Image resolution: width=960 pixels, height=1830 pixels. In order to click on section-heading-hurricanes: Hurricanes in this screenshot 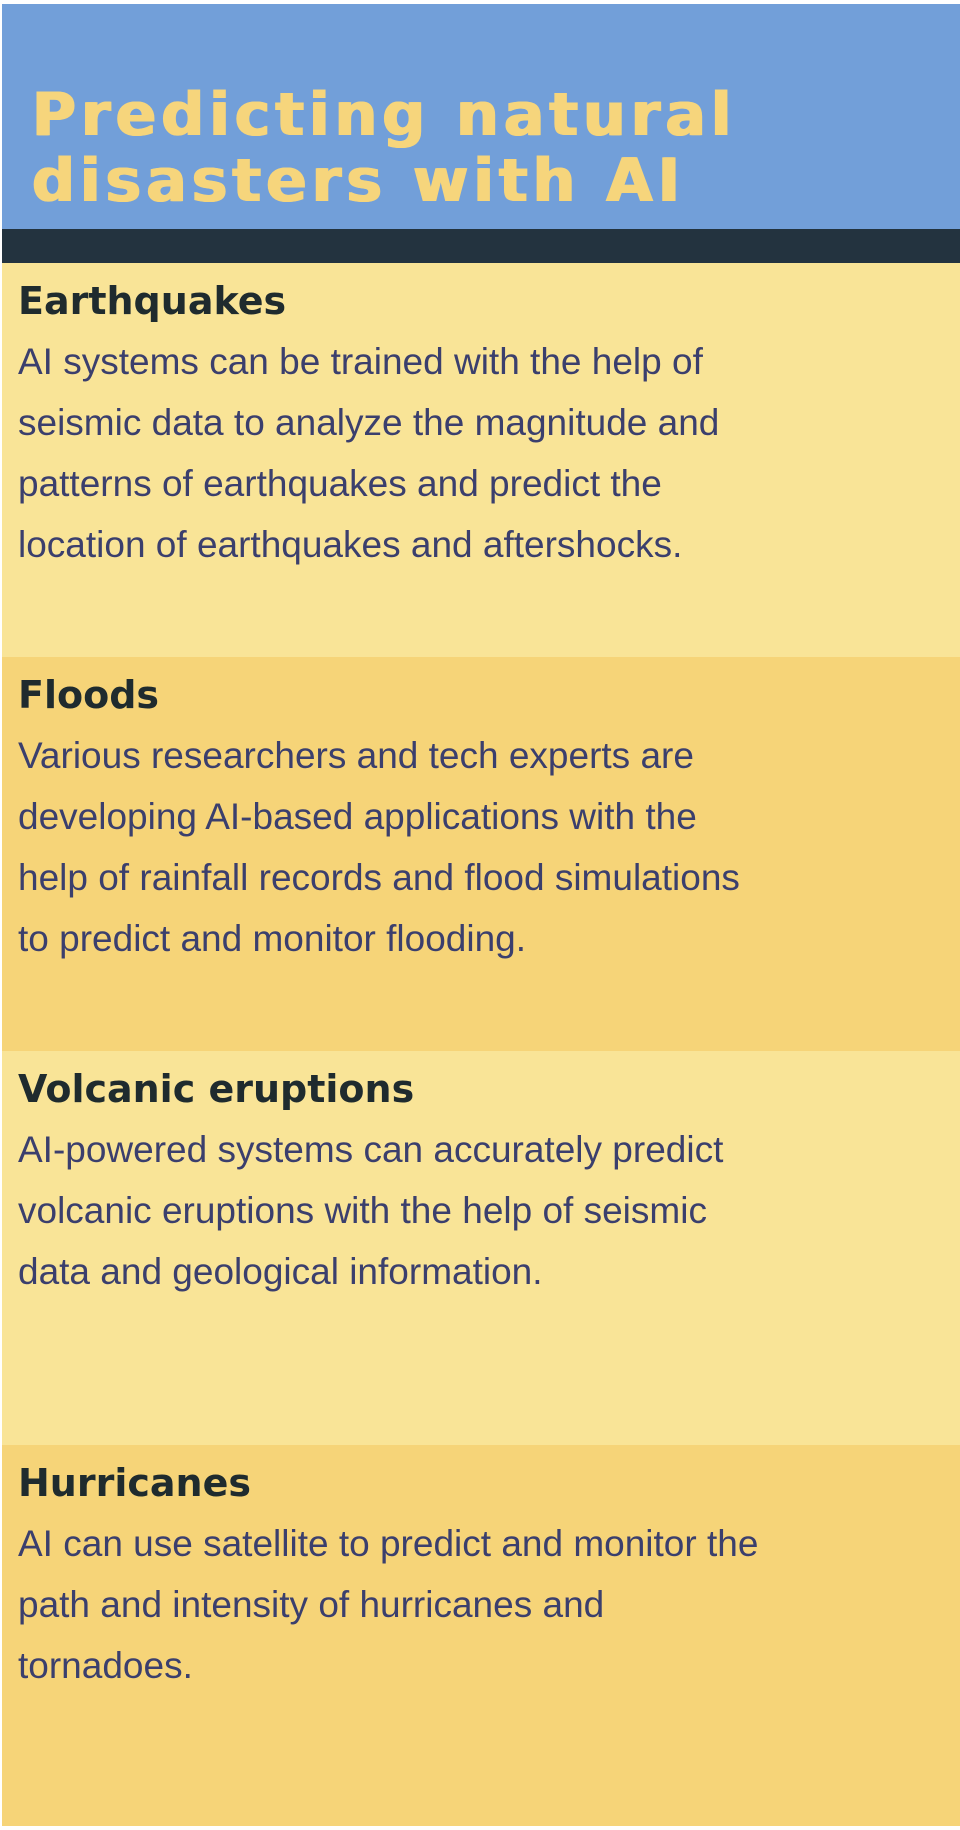, I will do `click(134, 1483)`.